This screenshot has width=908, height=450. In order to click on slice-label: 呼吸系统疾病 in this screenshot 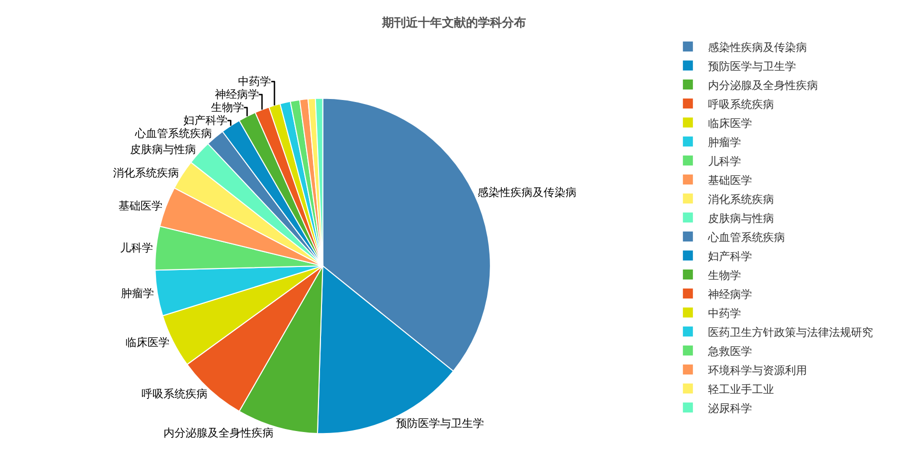, I will do `click(174, 394)`.